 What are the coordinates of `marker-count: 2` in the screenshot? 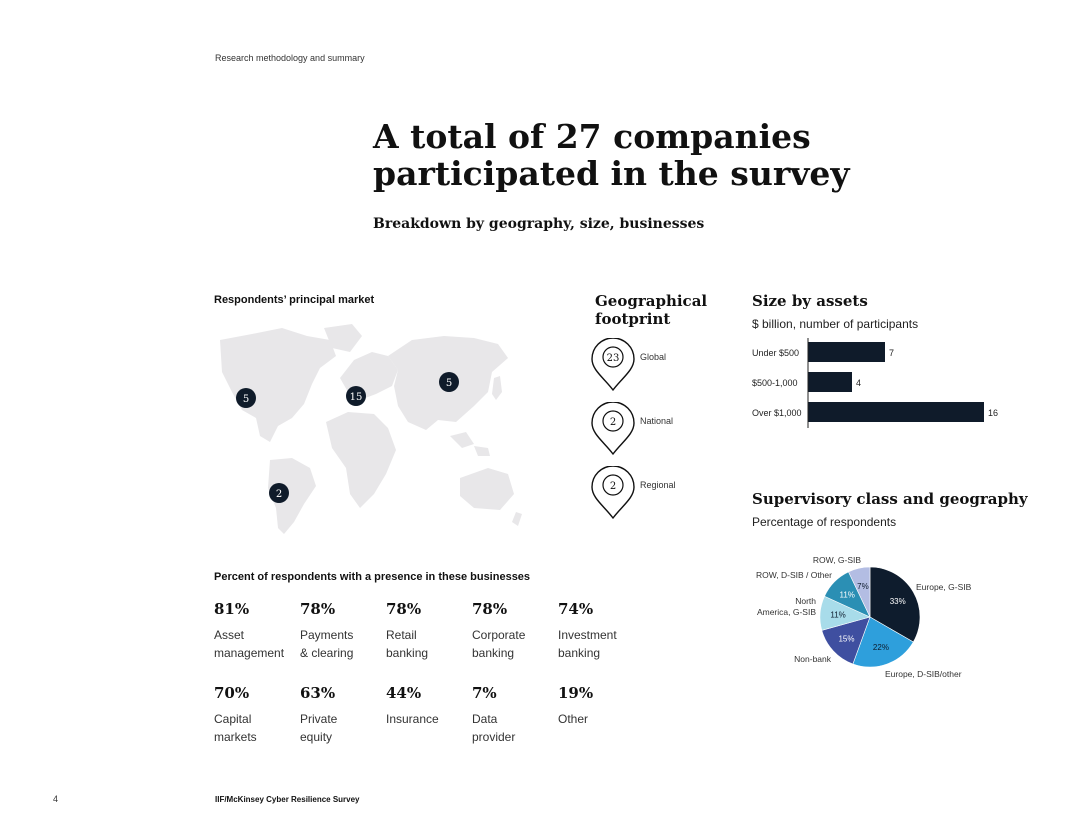 It's located at (279, 494).